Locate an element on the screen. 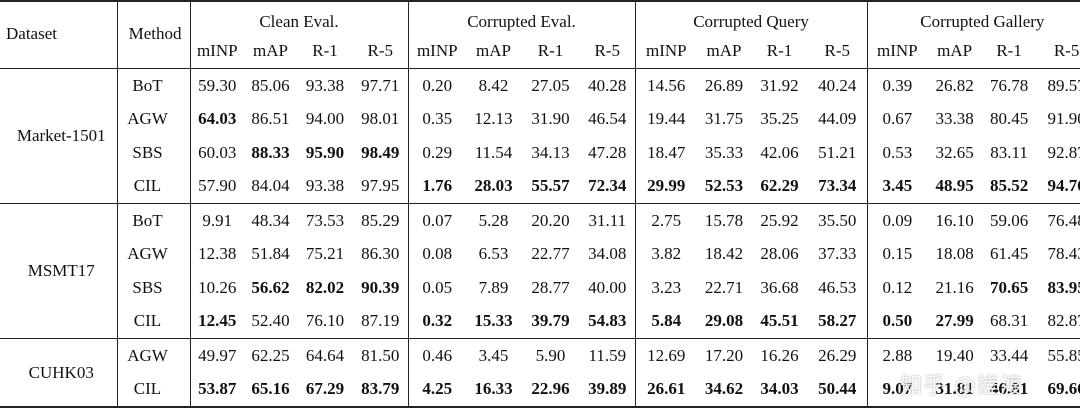 Image resolution: width=1080 pixels, height=410 pixels. value-cell: 81.50 is located at coordinates (381, 355).